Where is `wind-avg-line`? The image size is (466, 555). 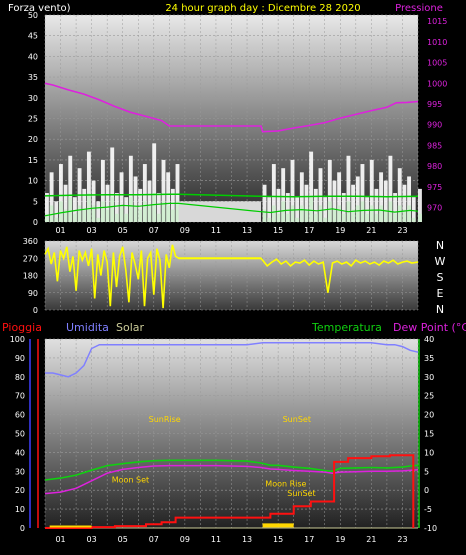
wind-avg-line is located at coordinates (231, 209).